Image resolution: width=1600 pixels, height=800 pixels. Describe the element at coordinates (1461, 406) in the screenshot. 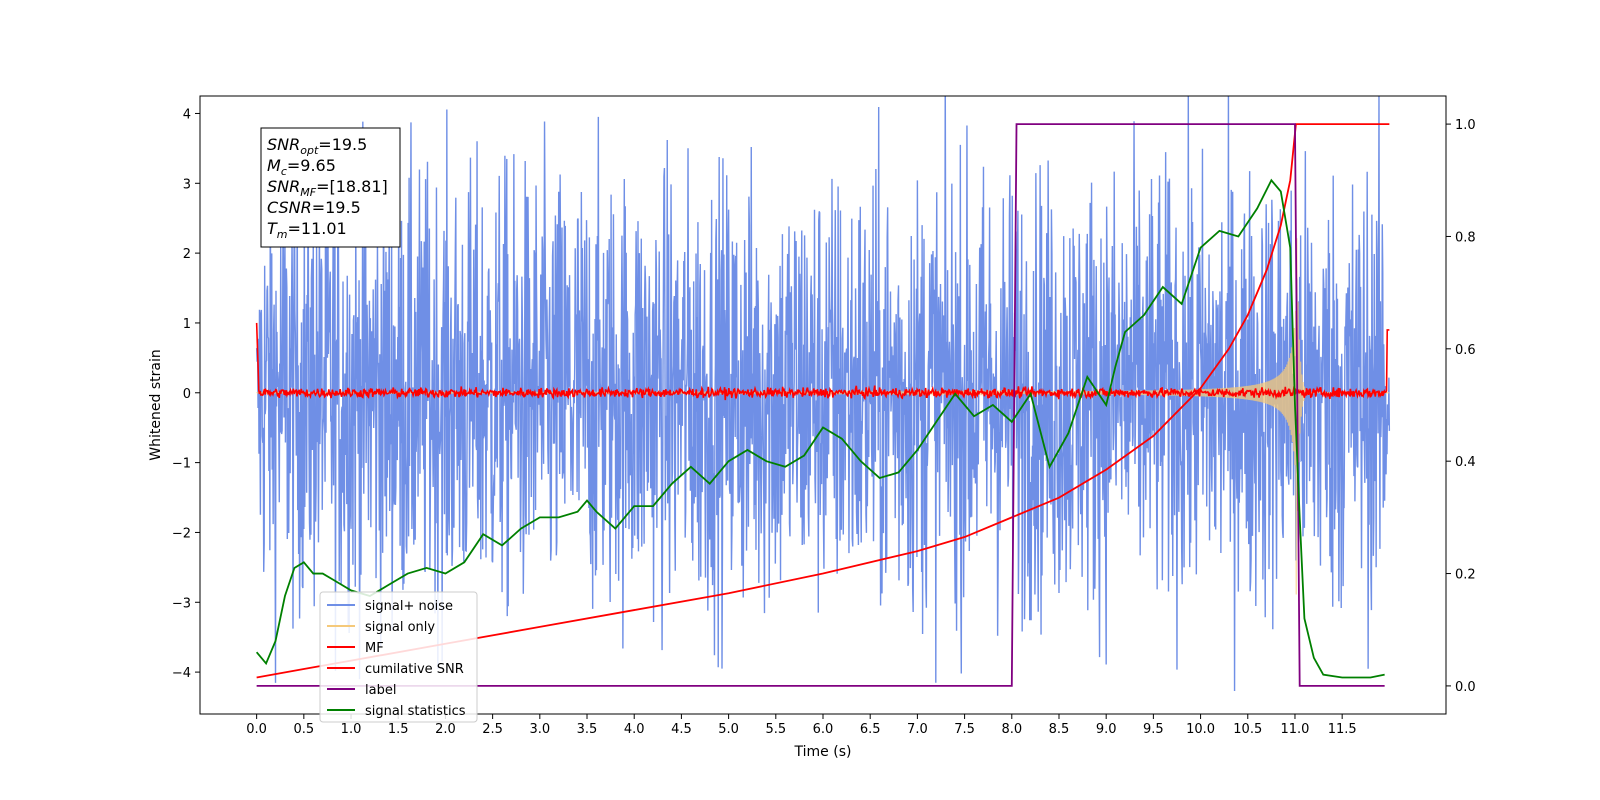

I see `y2-axis-ticks: 1.0 0.8 0.6 0.4 0.2 0.0` at that location.